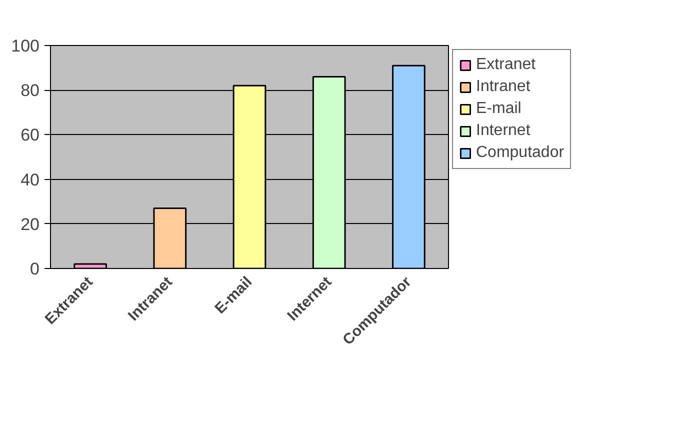 Image resolution: width=679 pixels, height=433 pixels. What do you see at coordinates (503, 87) in the screenshot?
I see `legend-label: Intranet` at bounding box center [503, 87].